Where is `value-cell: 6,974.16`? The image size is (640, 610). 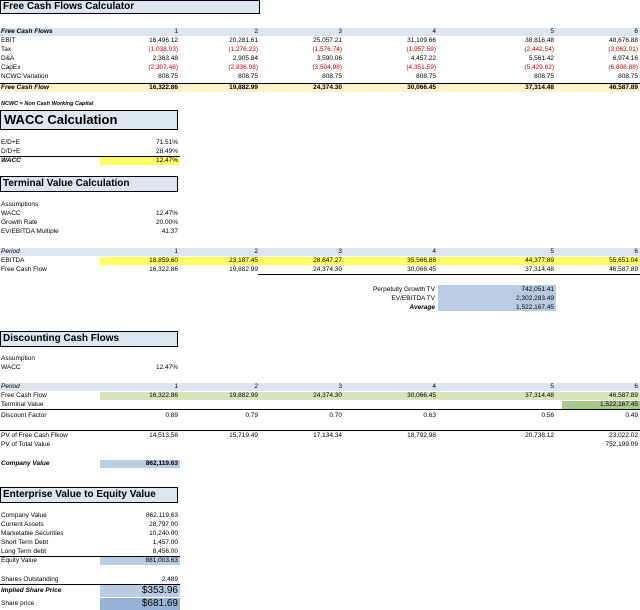 value-cell: 6,974.16 is located at coordinates (625, 58).